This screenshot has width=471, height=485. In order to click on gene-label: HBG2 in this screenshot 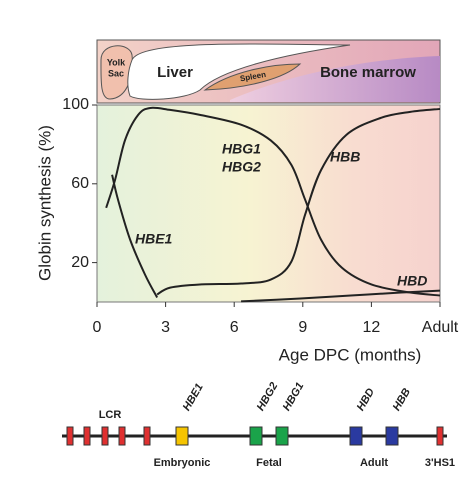, I will do `click(268, 396)`.